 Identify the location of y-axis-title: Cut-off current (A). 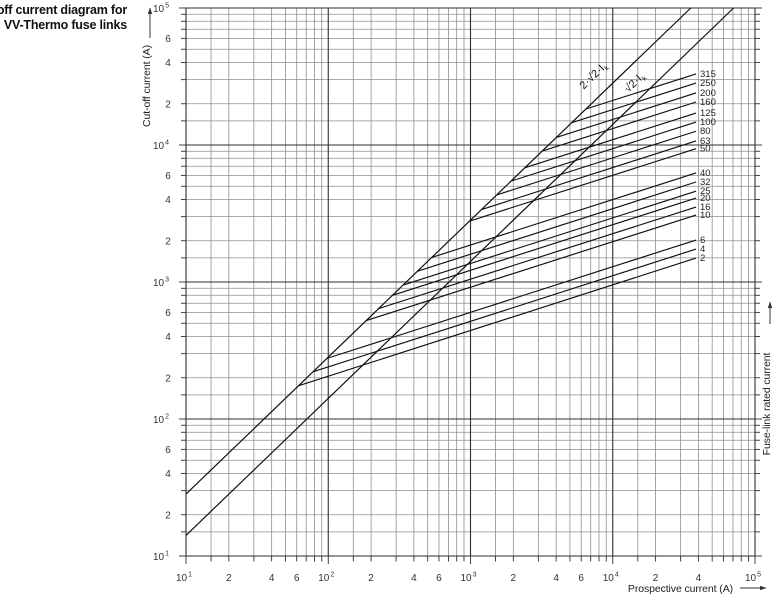
(147, 86).